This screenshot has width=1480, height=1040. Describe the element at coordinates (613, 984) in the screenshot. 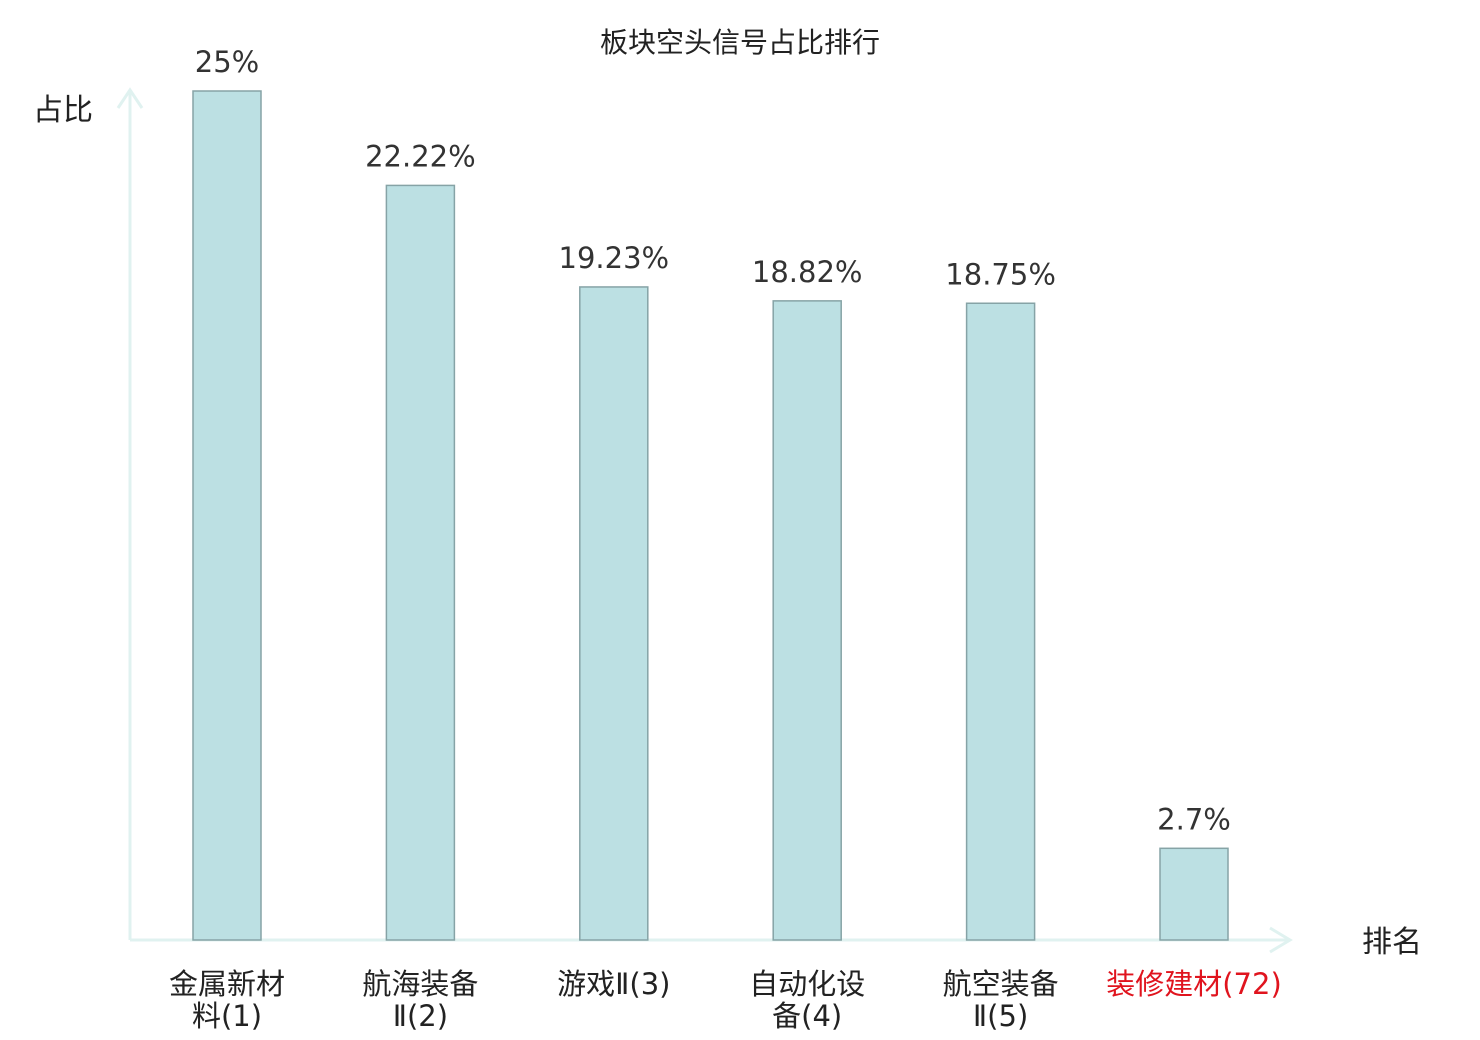

I see `category-label-3: 游戏Ⅱ(3)` at that location.